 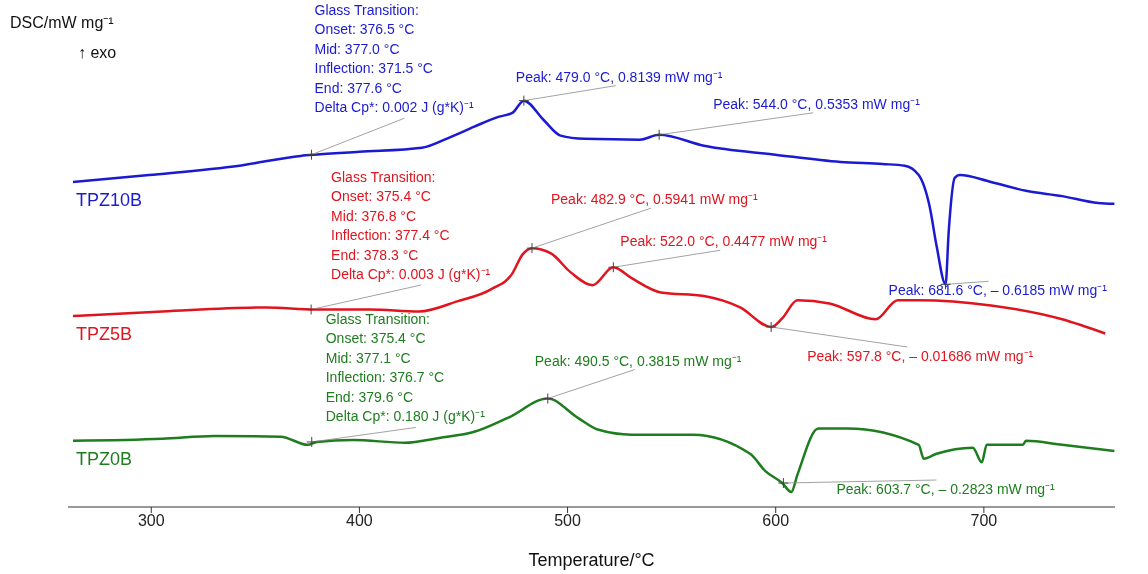 What do you see at coordinates (411, 225) in the screenshot?
I see `annotation: Glass Transition: Onset: 375.4 °C Mid: 376.8 °C Inflection: 377.4 °C End: 378.3 °C Delta Cp*: 0.003 J (g*K)⁻¹` at bounding box center [411, 225].